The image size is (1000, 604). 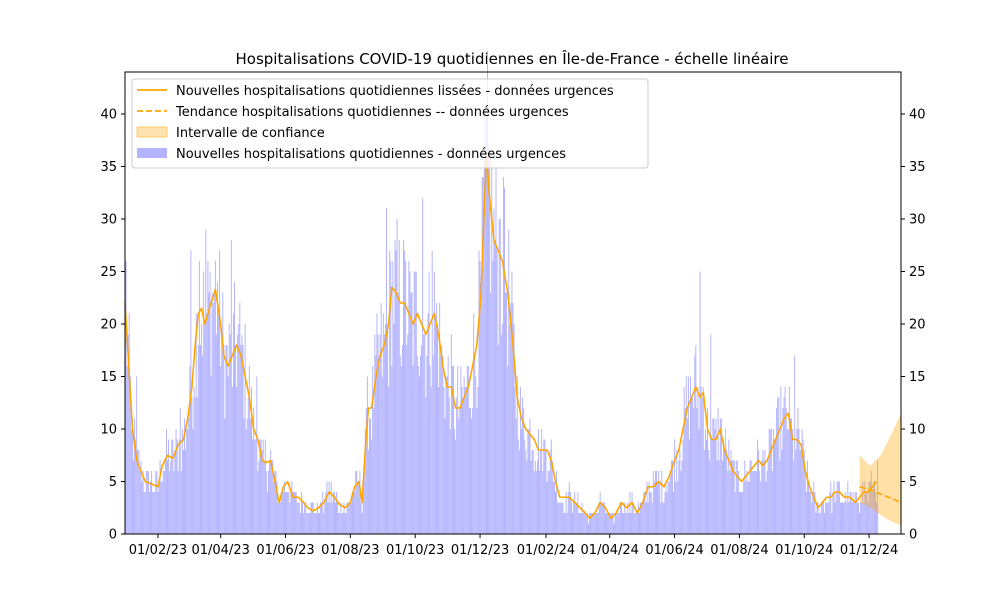 I want to click on x-tick-label: 01/02/23, so click(x=158, y=550).